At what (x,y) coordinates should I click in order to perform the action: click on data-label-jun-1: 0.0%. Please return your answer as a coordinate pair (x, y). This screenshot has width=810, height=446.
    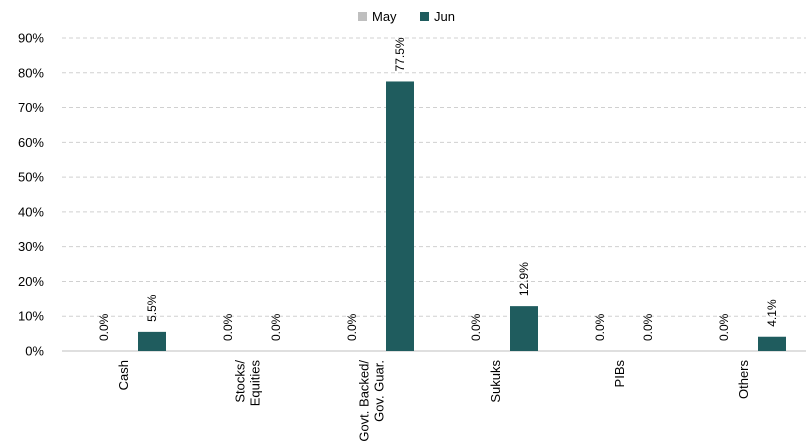
    Looking at the image, I should click on (276, 327).